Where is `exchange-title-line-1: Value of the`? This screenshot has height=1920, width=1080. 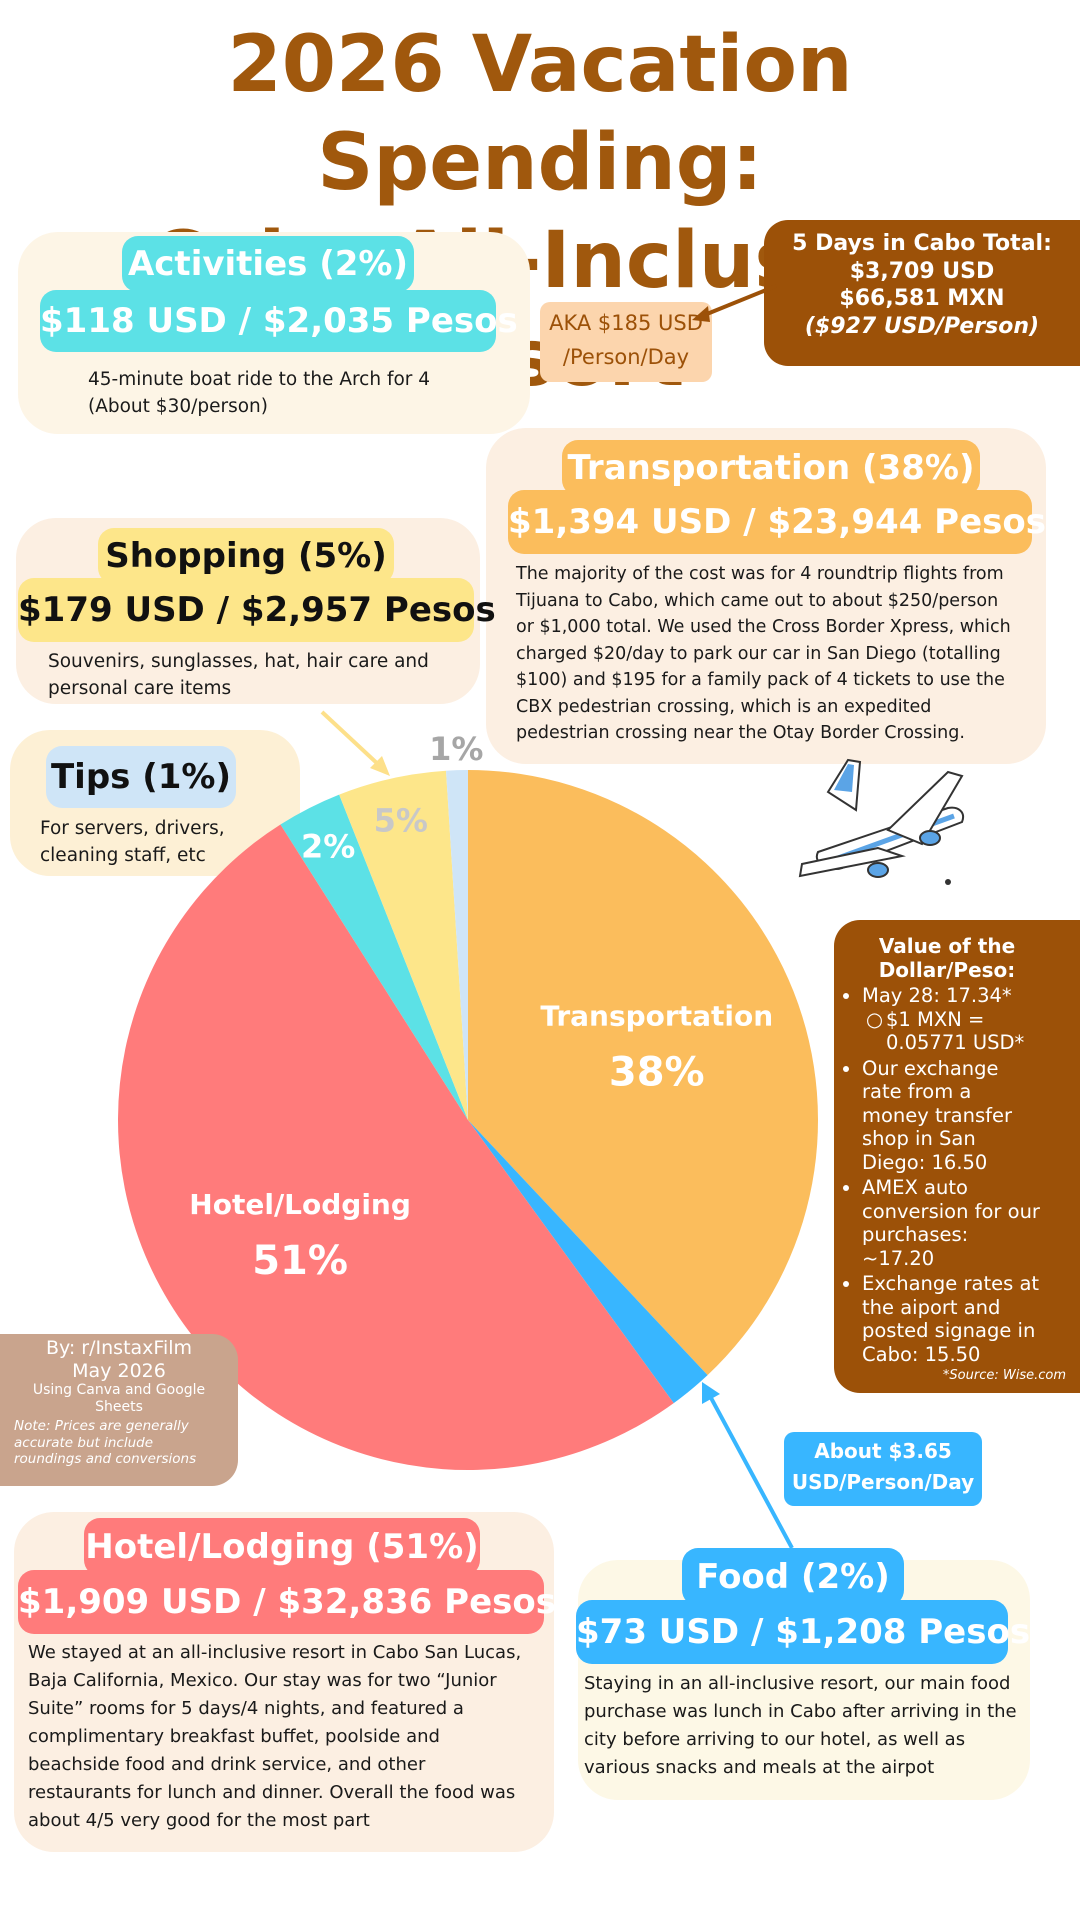 exchange-title-line-1: Value of the is located at coordinates (947, 946).